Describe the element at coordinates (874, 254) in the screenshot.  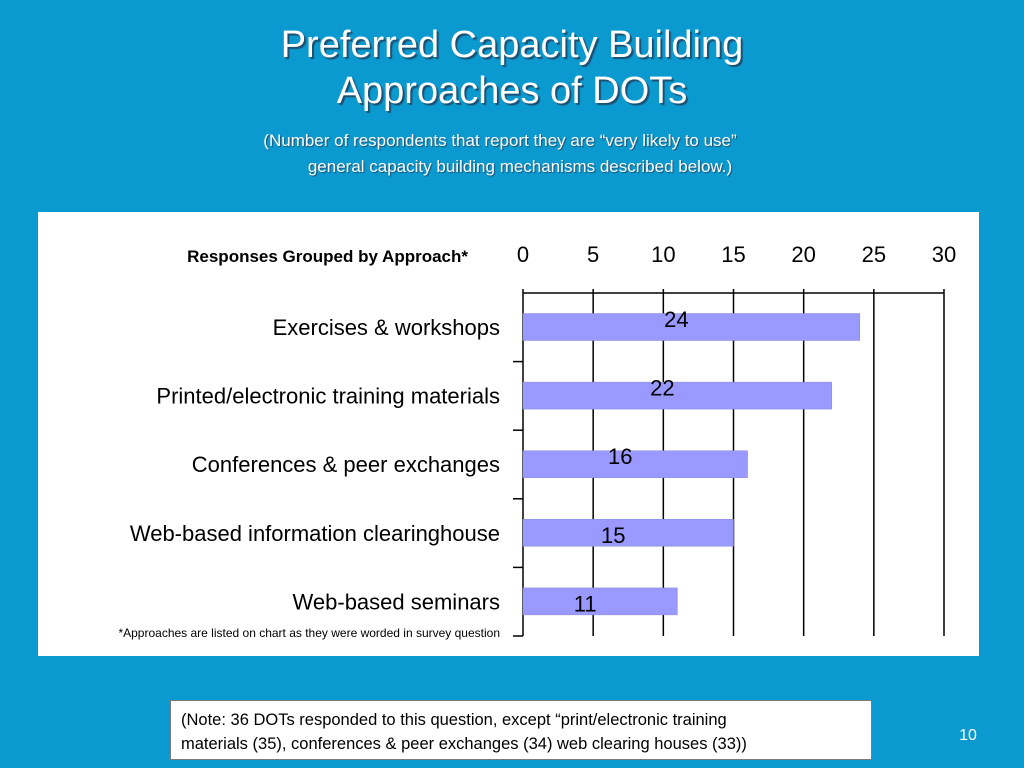
I see `x-tick-label: 25` at that location.